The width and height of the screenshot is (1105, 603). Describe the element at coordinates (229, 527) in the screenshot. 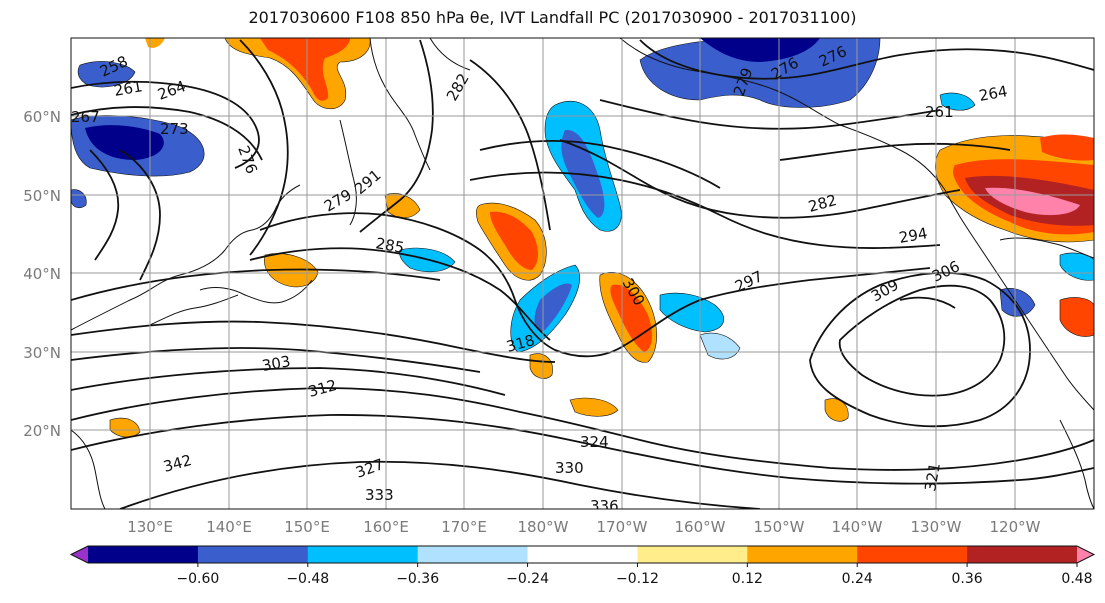

I see `lon-tick-label: 140°E` at that location.